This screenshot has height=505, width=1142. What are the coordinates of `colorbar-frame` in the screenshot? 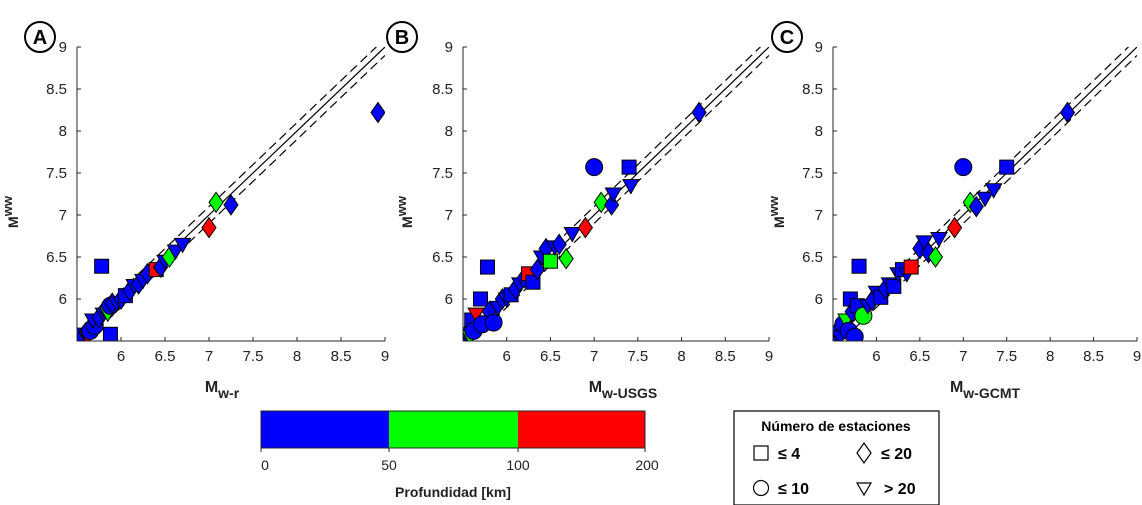 It's located at (453, 429).